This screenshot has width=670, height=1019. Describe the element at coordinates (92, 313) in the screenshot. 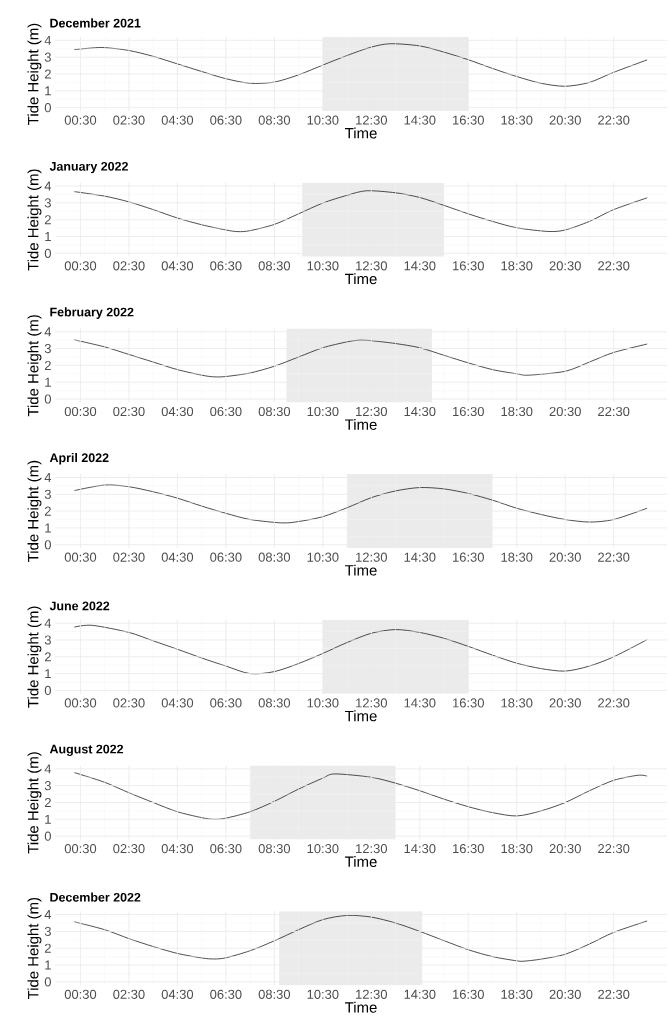

I see `chart-title: February 2022` at that location.